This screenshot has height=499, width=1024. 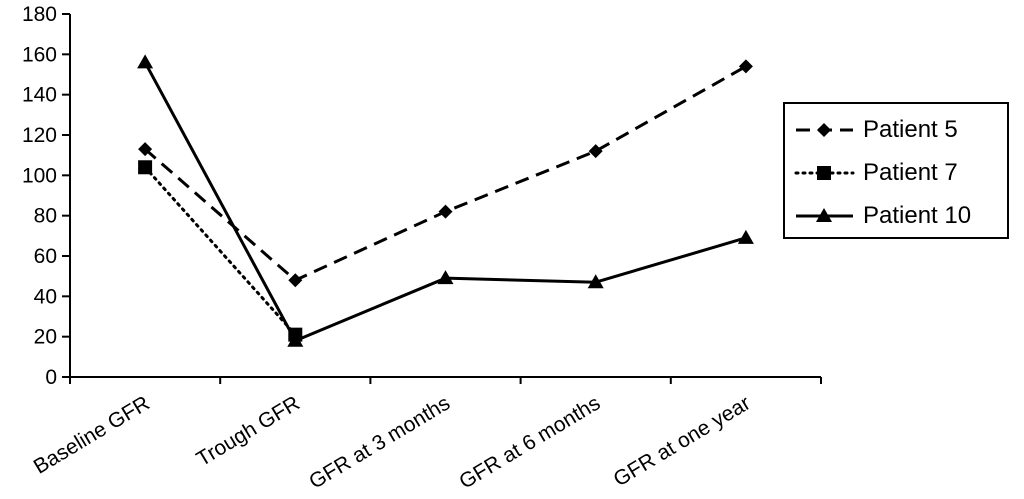 I want to click on legend: Patient 5 Patient 7 Patient 10, so click(x=896, y=170).